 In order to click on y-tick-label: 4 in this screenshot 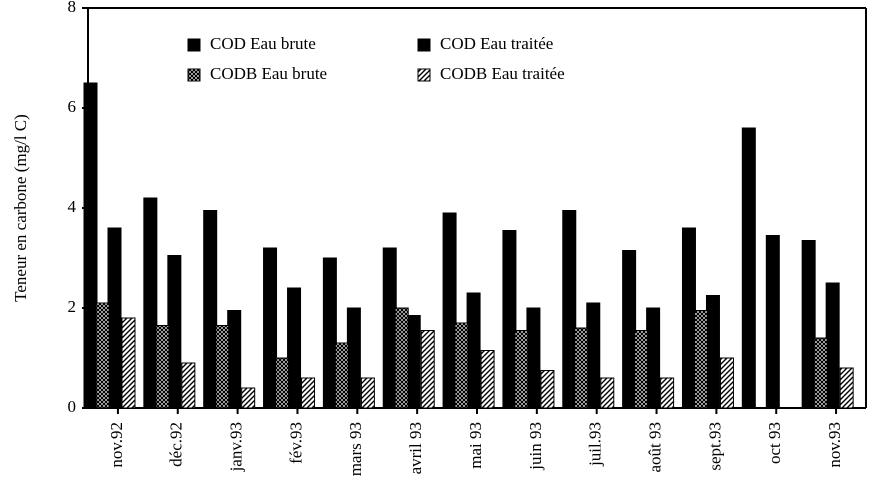, I will do `click(72, 206)`.